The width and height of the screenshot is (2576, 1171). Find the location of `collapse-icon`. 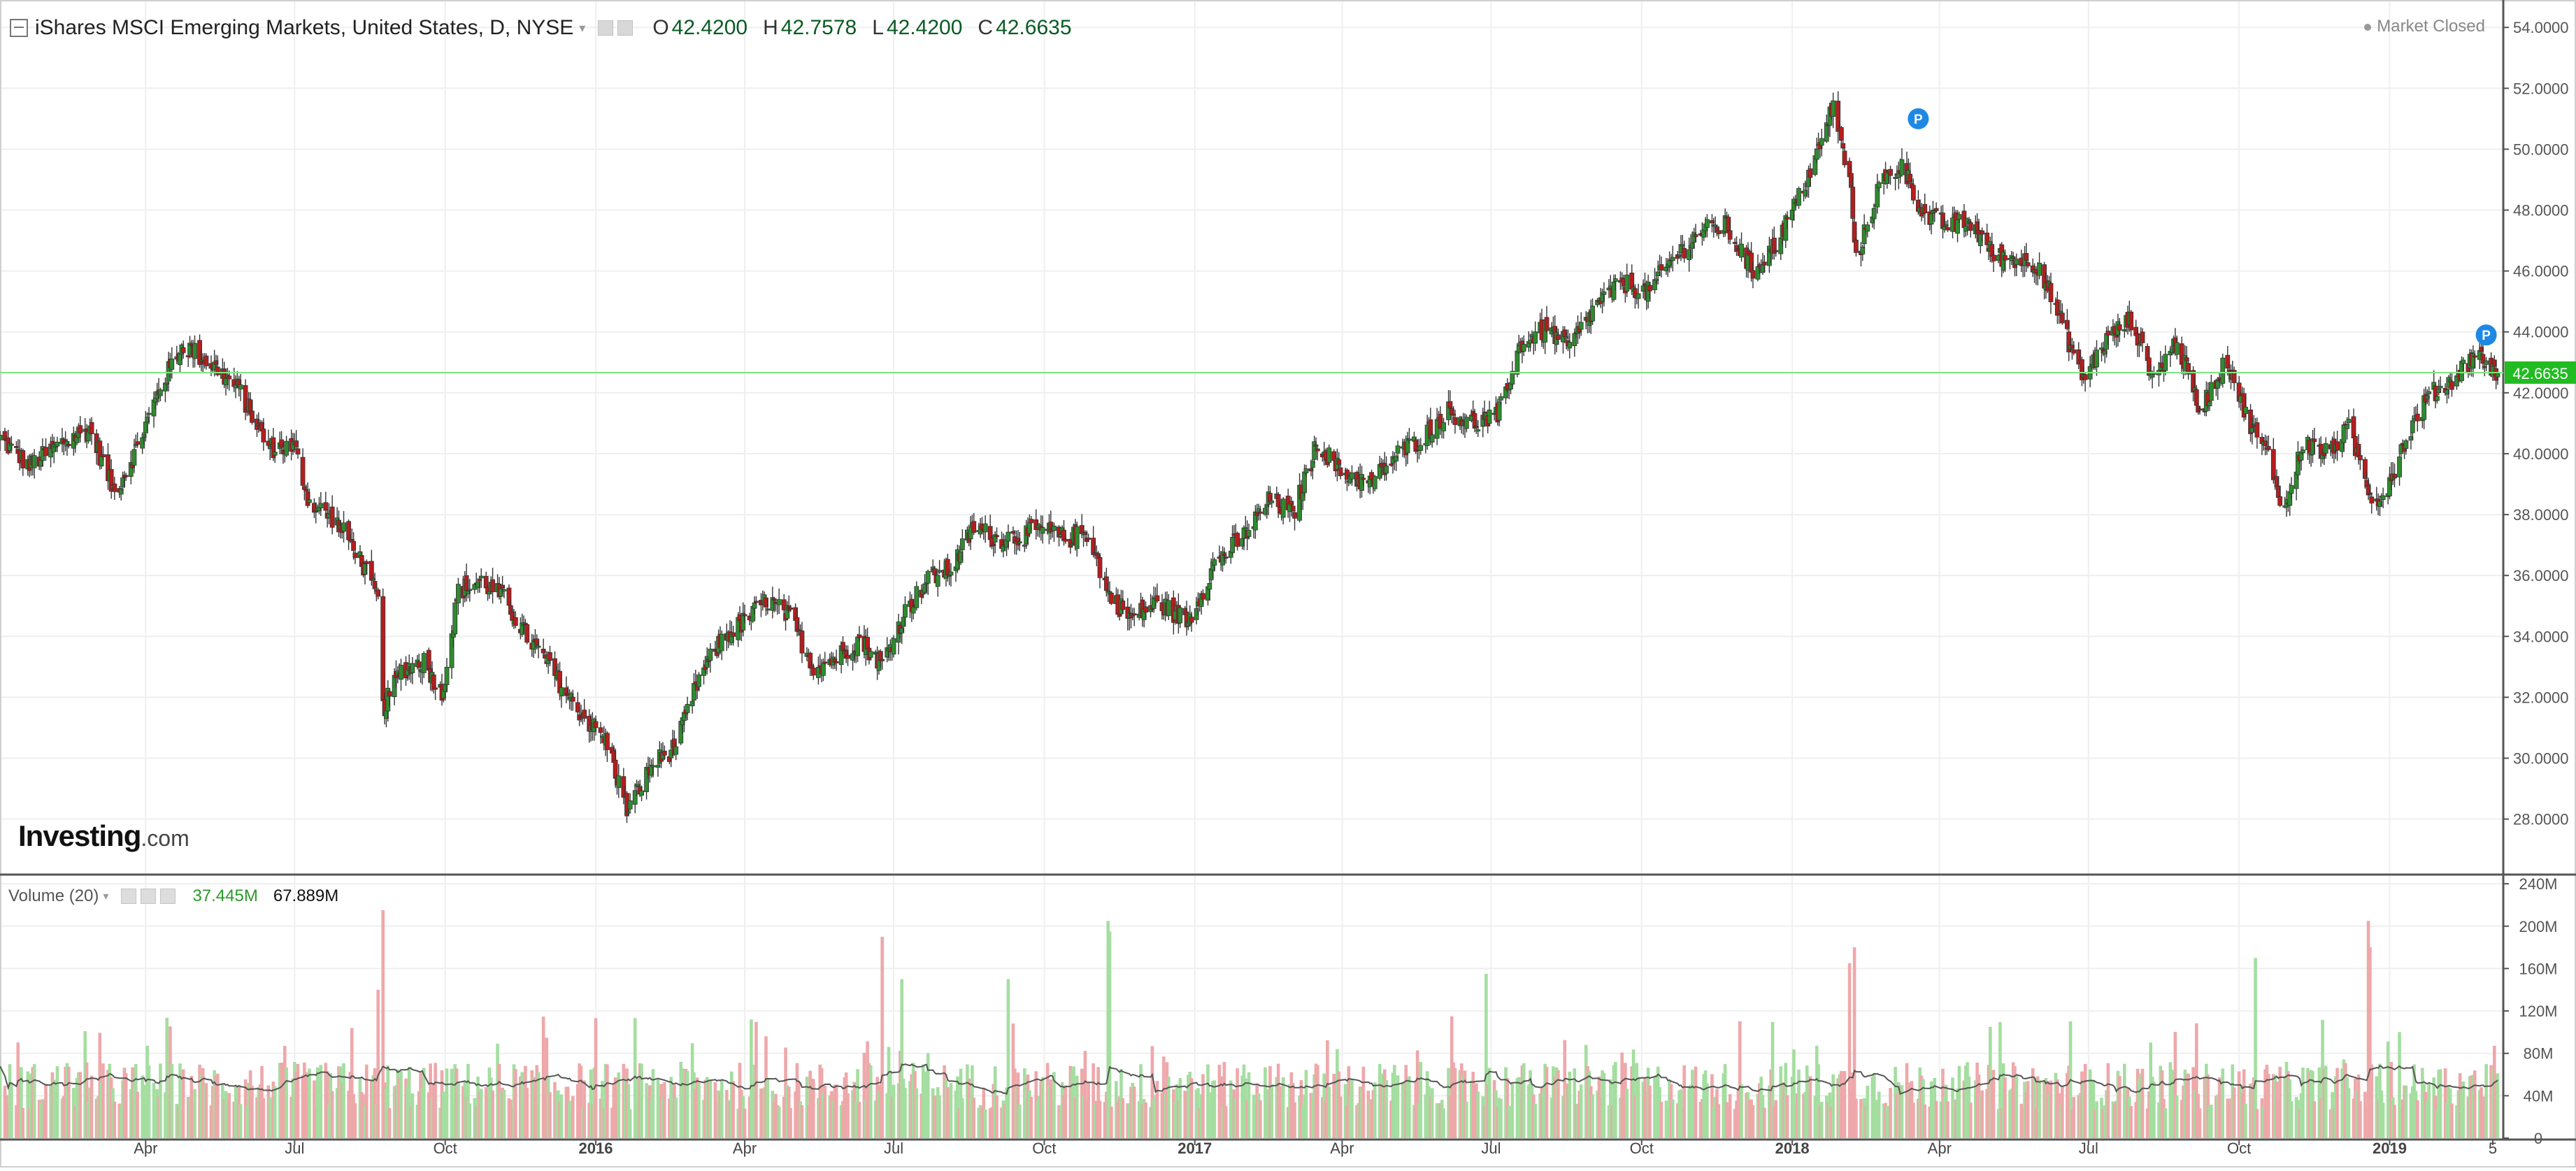

collapse-icon is located at coordinates (19, 28).